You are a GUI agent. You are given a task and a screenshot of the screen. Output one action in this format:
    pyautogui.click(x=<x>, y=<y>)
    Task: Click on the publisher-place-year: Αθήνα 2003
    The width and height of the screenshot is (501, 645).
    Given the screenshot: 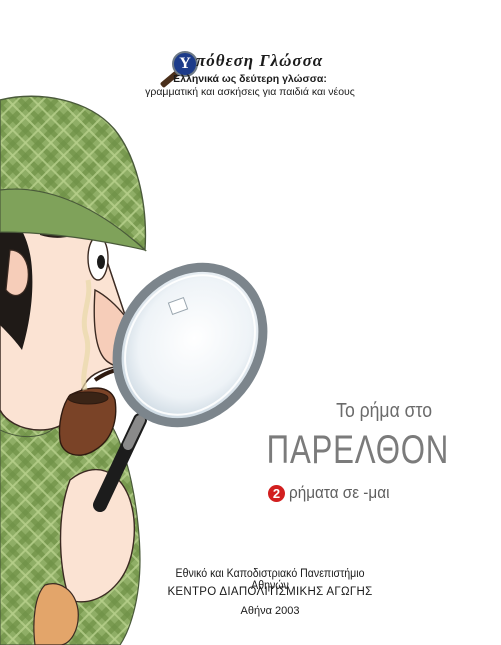 What is the action you would take?
    pyautogui.click(x=270, y=611)
    